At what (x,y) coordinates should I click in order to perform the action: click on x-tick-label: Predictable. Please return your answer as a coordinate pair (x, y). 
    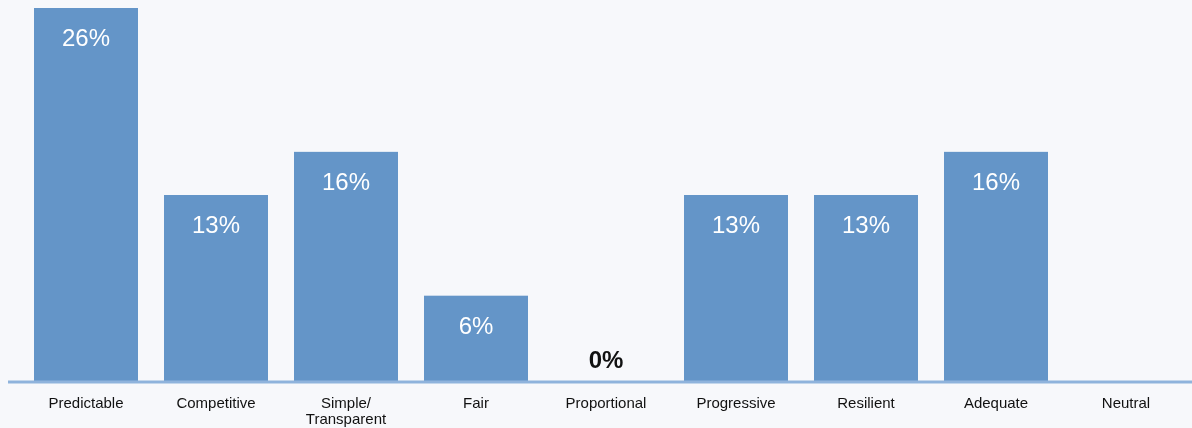
    Looking at the image, I should click on (86, 402).